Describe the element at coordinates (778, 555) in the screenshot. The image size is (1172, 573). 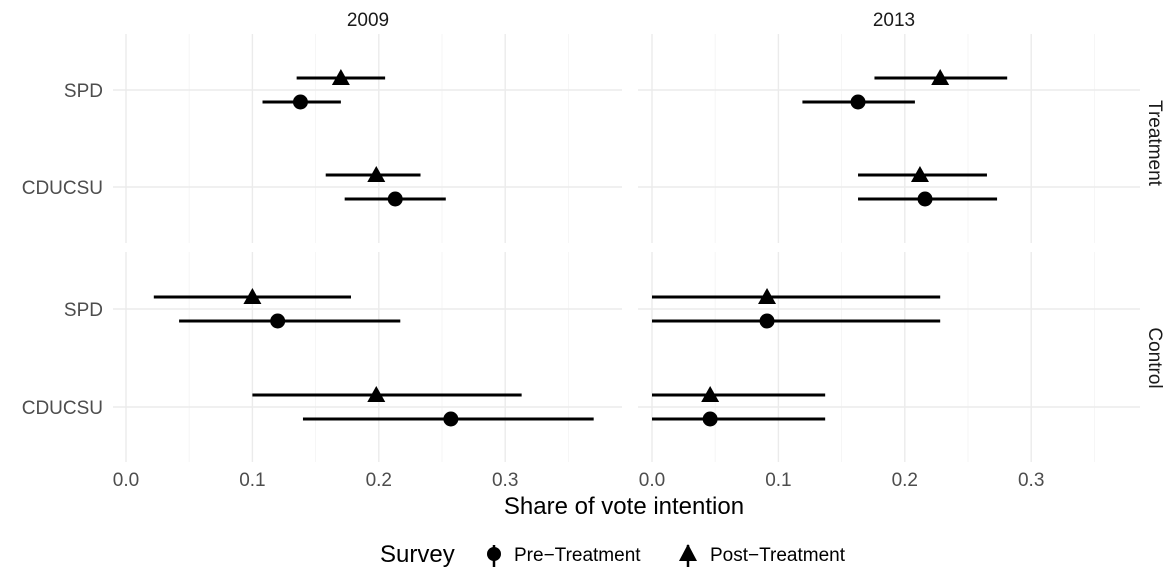
I see `legend-label-post-treatment: Post−Treatment` at that location.